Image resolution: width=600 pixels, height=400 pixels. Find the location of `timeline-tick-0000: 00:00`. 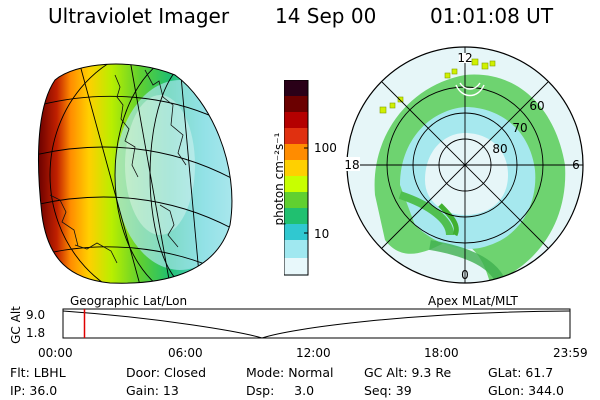

timeline-tick-0000: 00:00 is located at coordinates (55, 353).